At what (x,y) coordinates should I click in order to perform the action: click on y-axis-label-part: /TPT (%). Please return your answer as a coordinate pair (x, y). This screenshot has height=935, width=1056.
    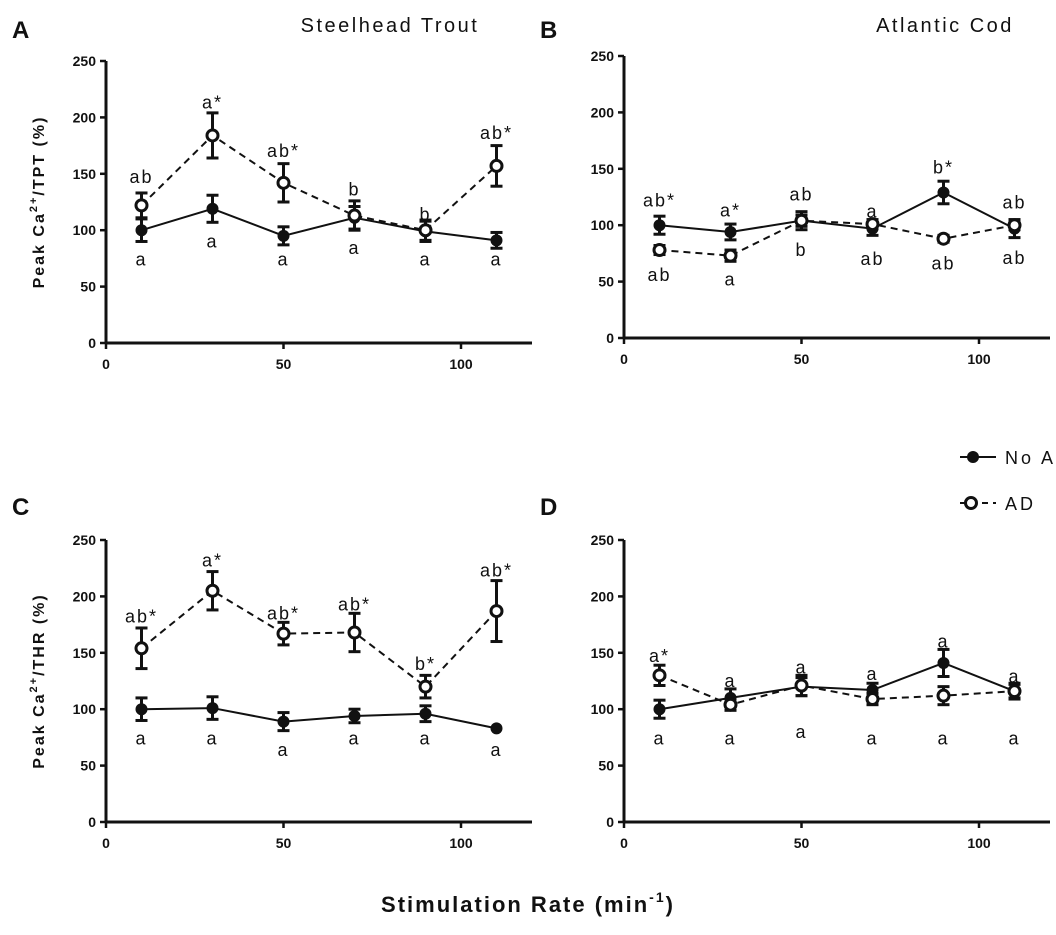
    Looking at the image, I should click on (39, 156).